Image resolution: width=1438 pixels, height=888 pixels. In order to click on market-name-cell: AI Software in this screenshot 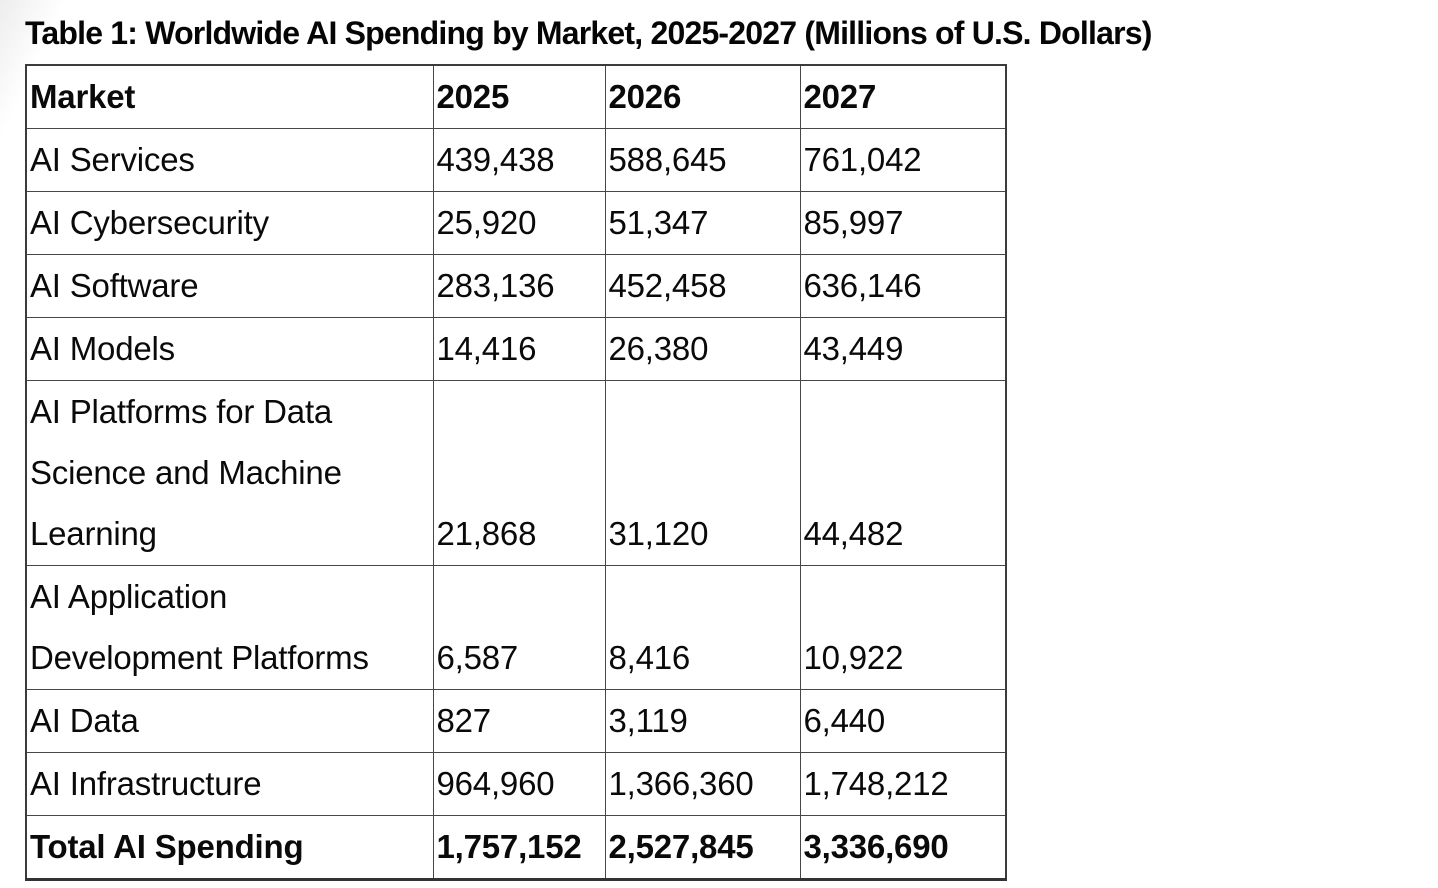, I will do `click(229, 286)`.